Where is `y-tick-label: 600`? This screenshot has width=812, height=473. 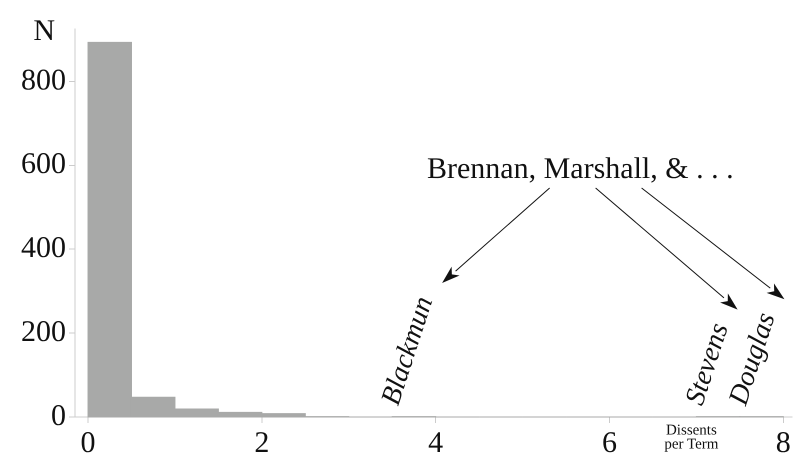
y-tick-label: 600 is located at coordinates (43, 163).